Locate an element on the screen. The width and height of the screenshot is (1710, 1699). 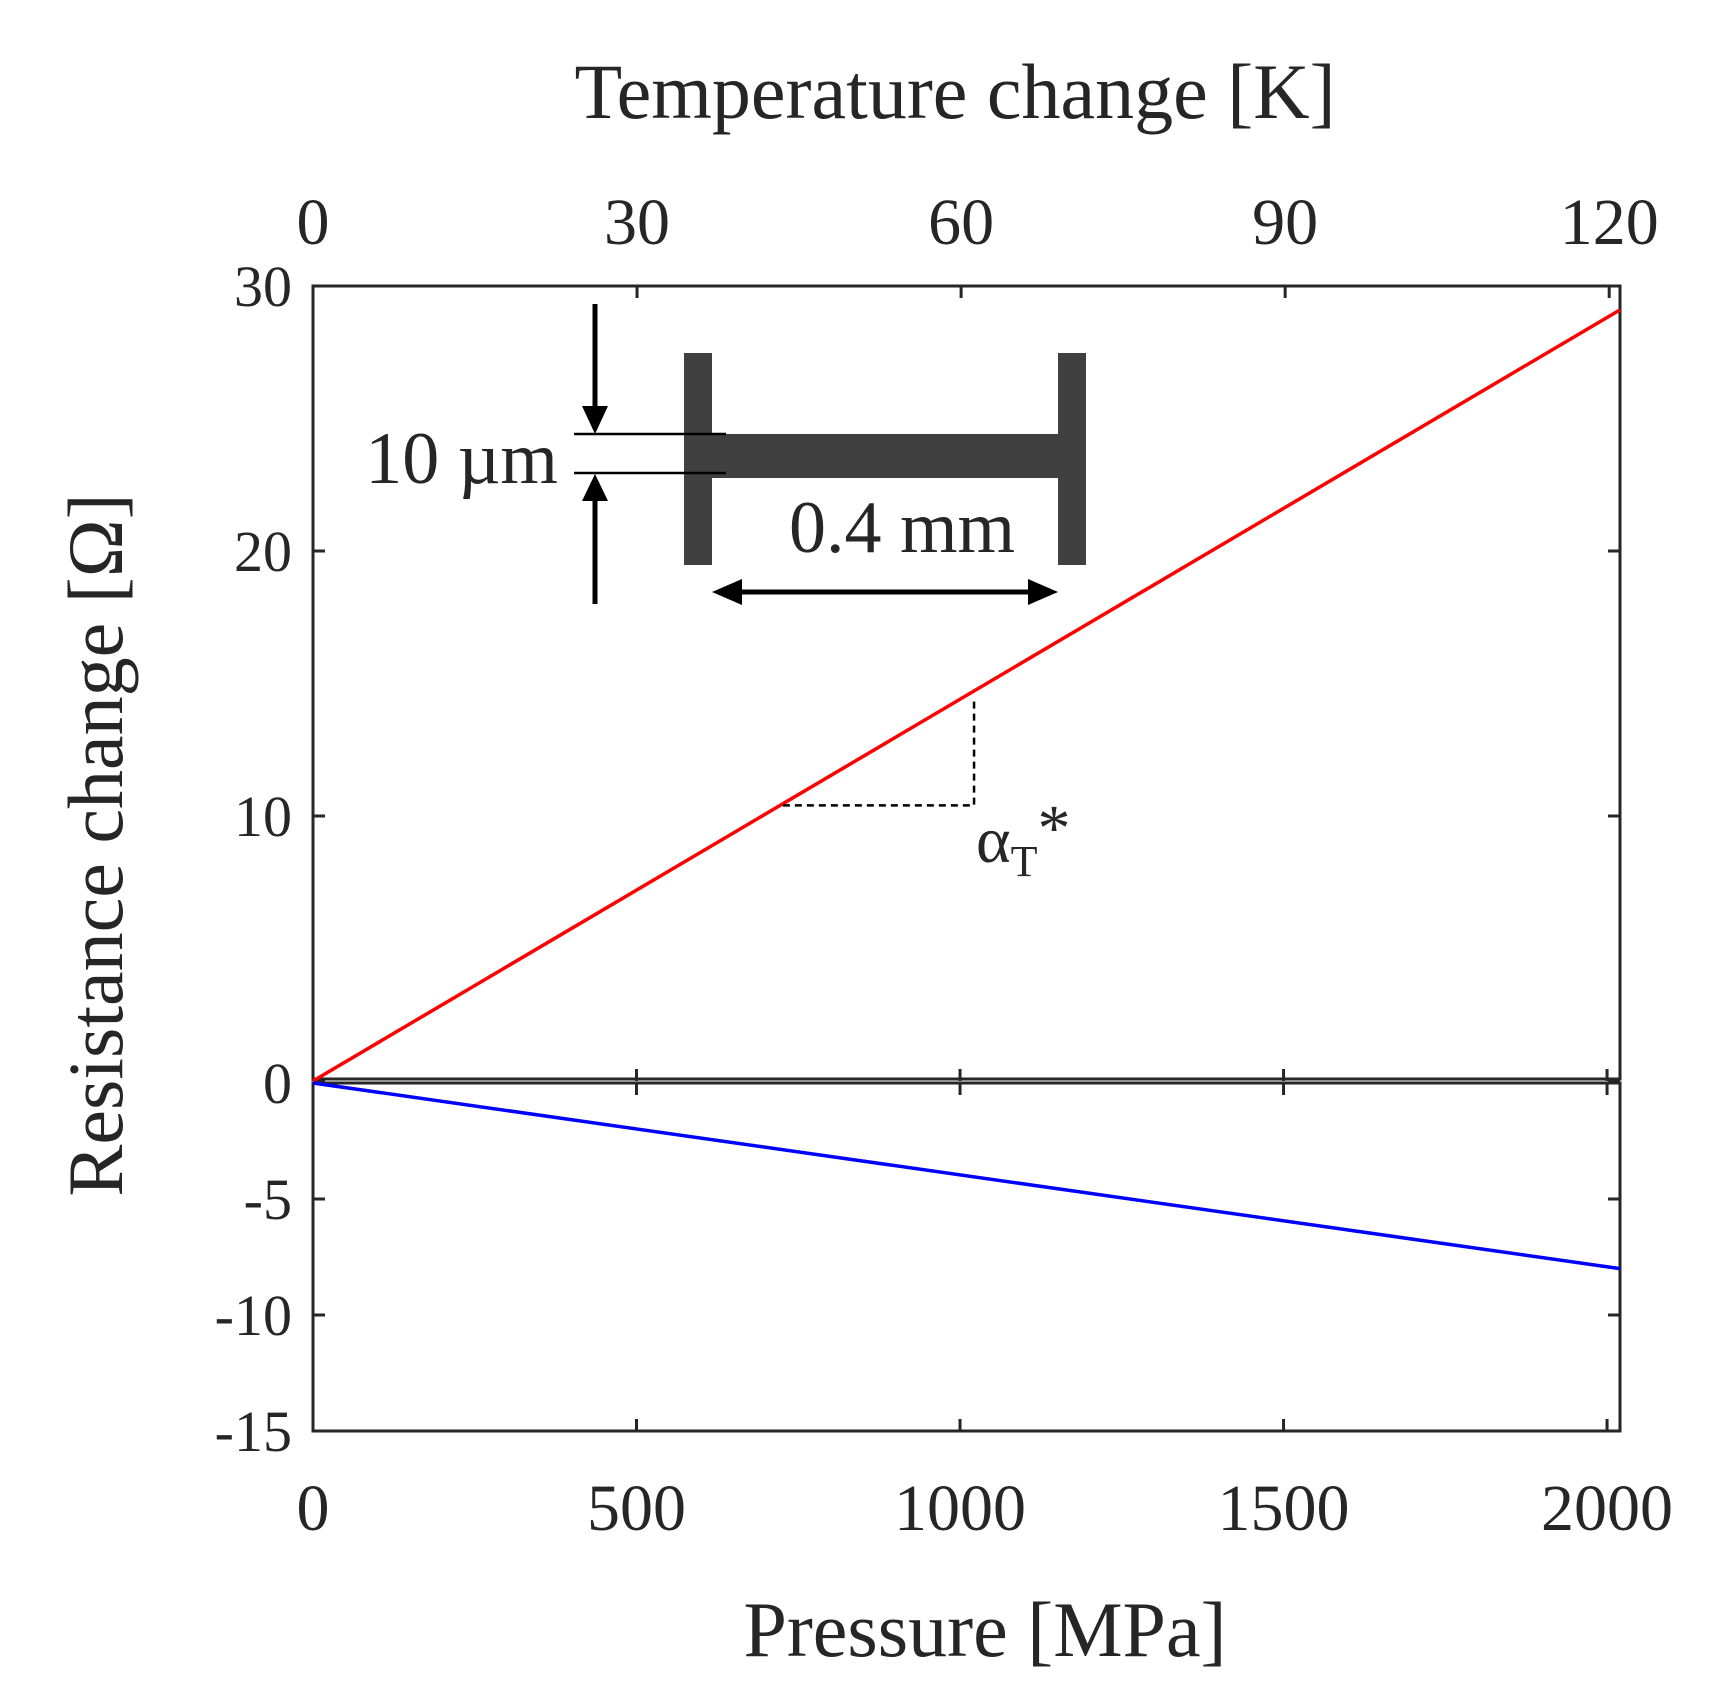
thickness-arrow-down-icon is located at coordinates (595, 420).